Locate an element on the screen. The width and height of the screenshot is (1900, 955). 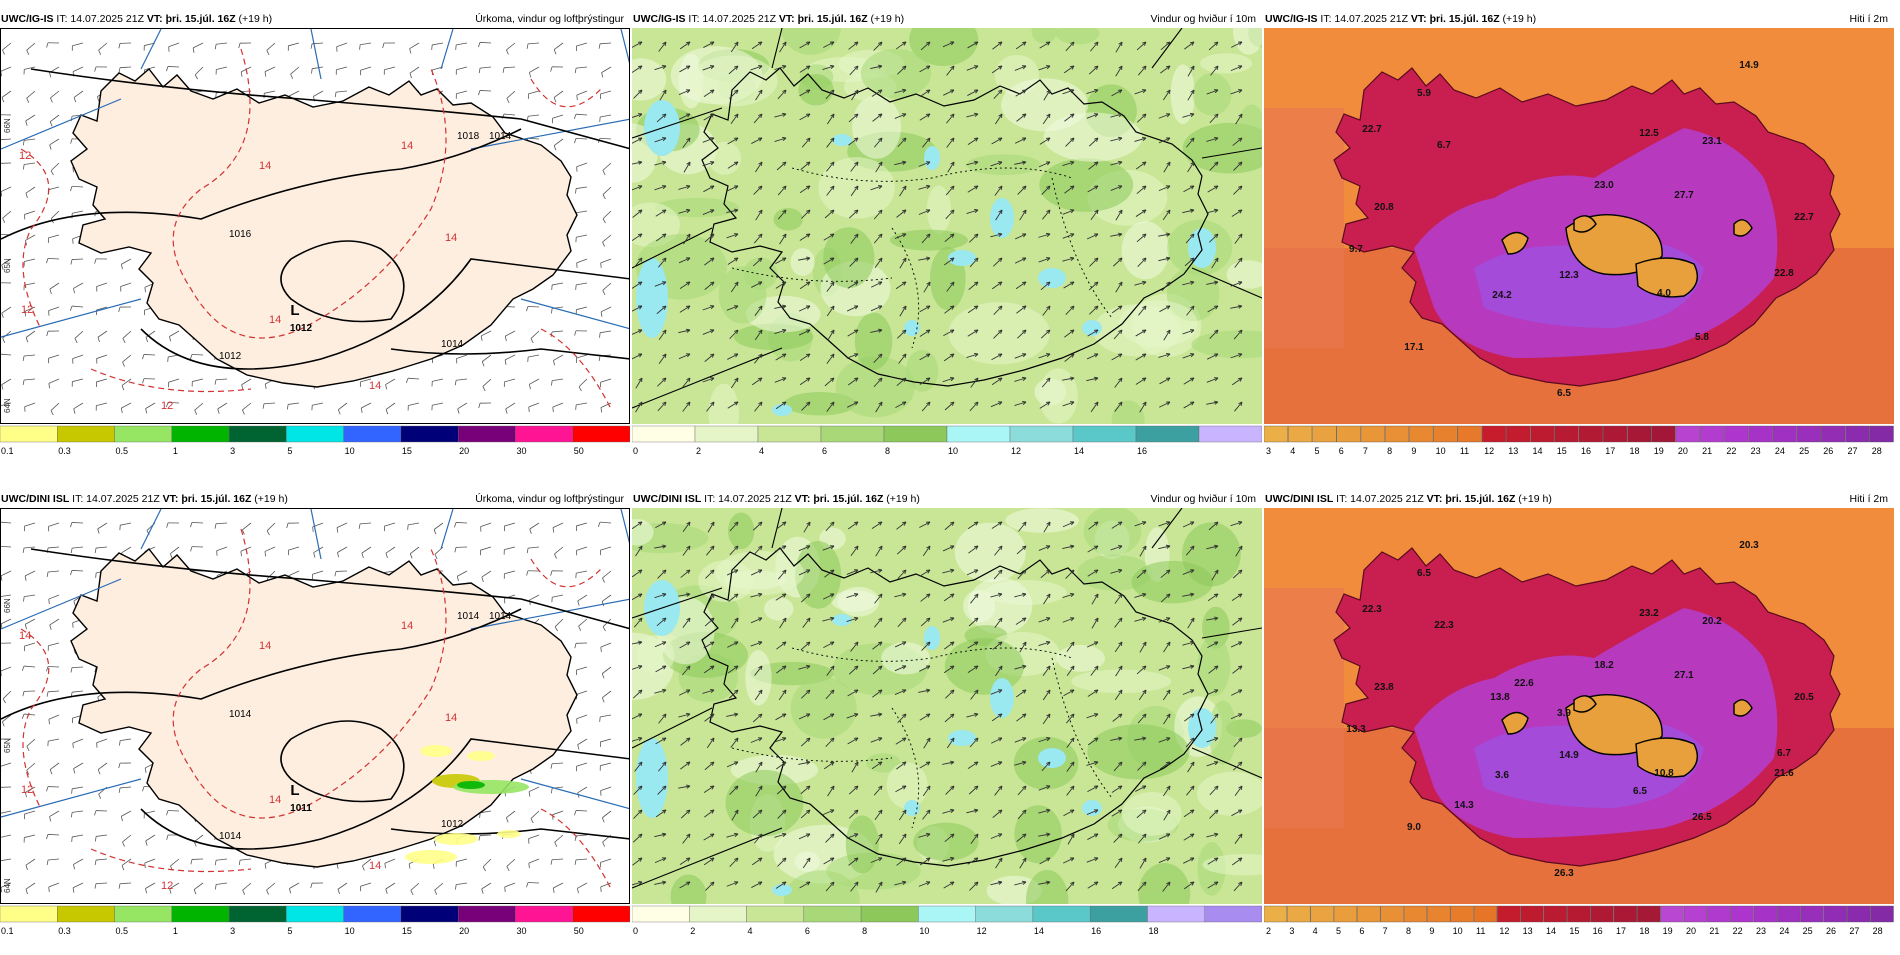
legend-label: 28 is located at coordinates (1878, 931).